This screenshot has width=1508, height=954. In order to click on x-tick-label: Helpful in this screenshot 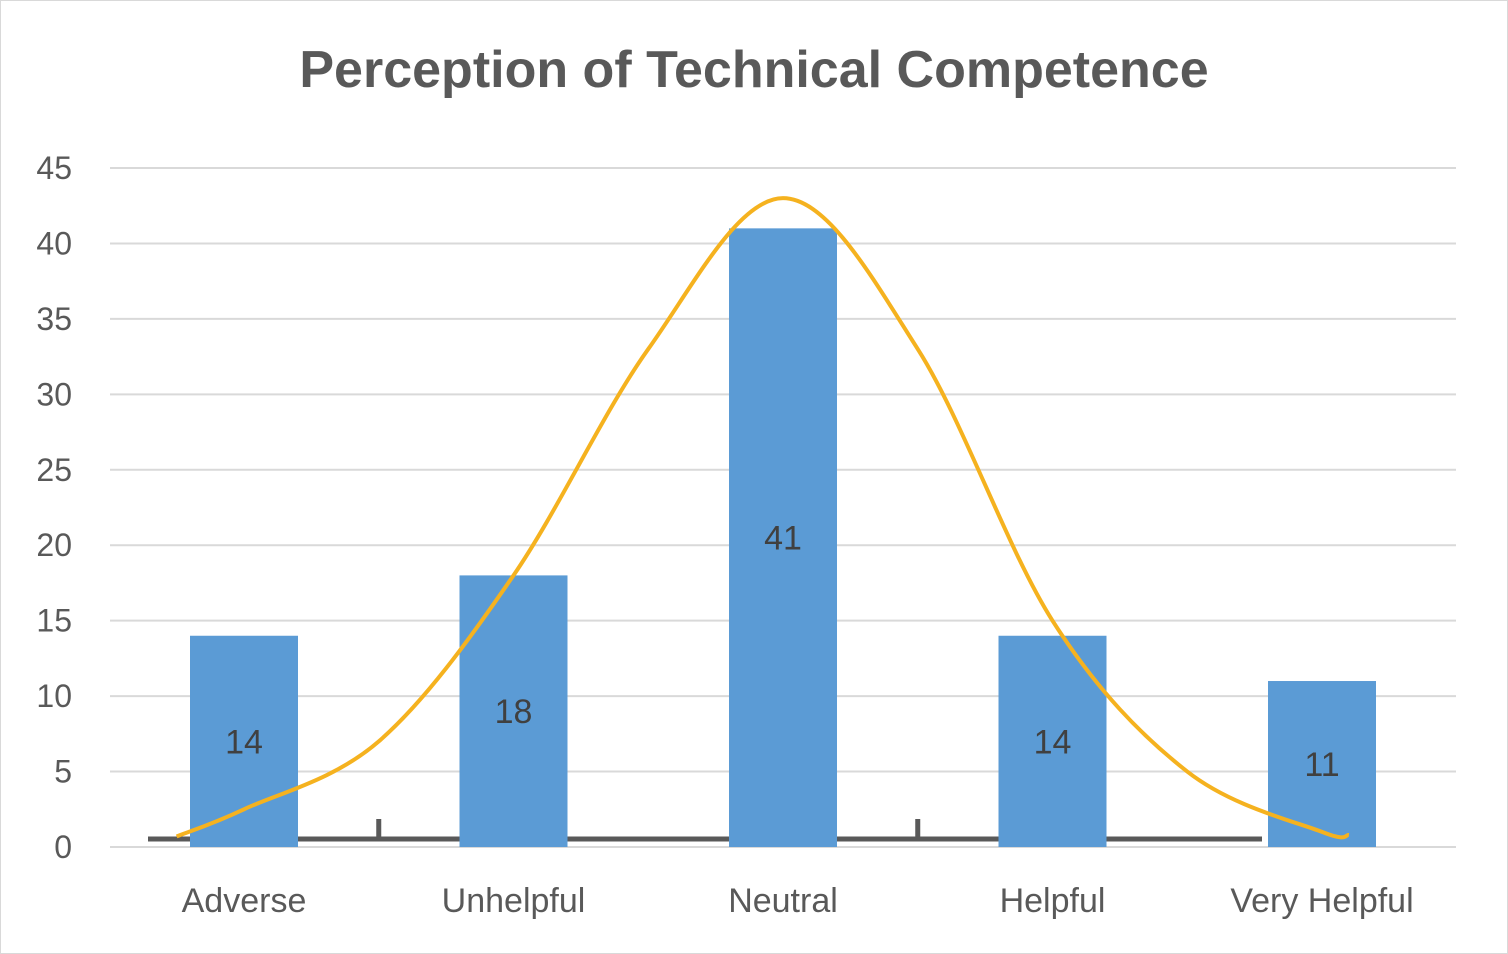, I will do `click(1053, 901)`.